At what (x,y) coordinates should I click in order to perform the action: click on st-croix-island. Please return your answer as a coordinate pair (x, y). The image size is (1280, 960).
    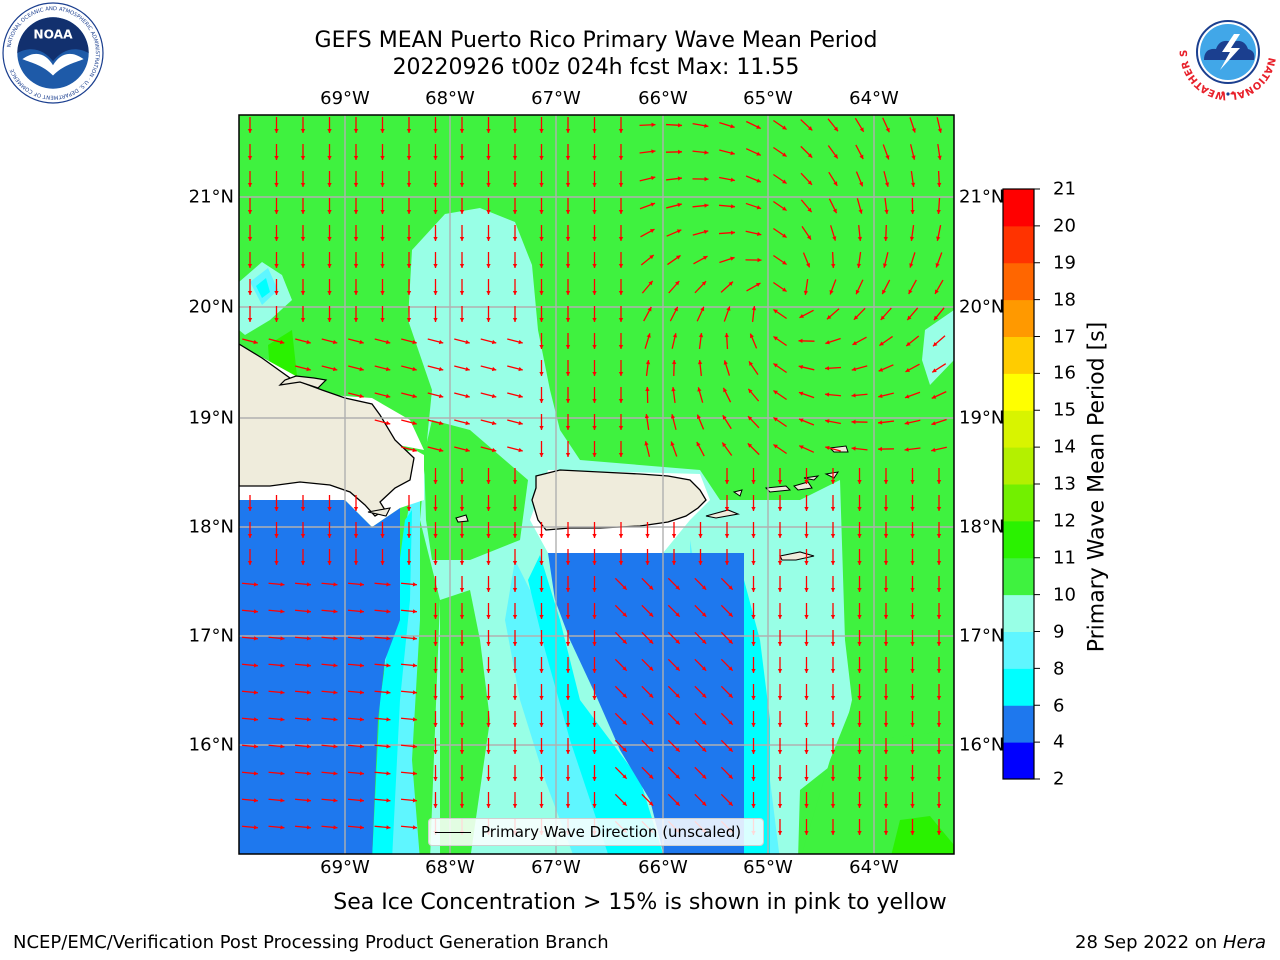
    Looking at the image, I should click on (797, 556).